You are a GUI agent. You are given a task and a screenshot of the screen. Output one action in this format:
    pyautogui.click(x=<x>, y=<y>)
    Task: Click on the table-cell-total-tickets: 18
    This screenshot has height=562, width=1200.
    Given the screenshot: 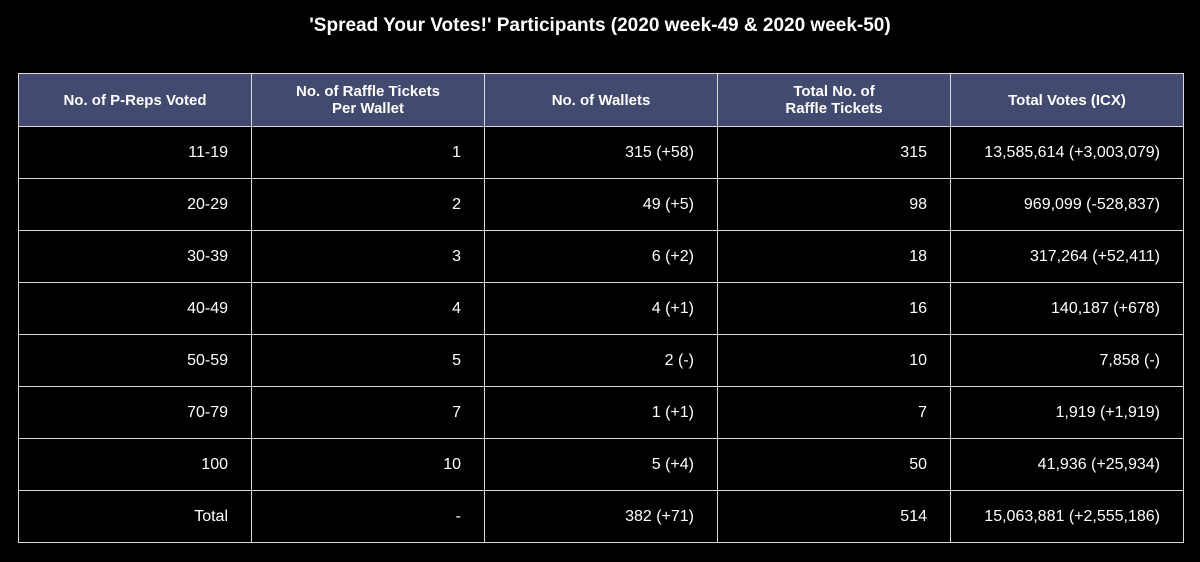 What is the action you would take?
    pyautogui.click(x=834, y=256)
    